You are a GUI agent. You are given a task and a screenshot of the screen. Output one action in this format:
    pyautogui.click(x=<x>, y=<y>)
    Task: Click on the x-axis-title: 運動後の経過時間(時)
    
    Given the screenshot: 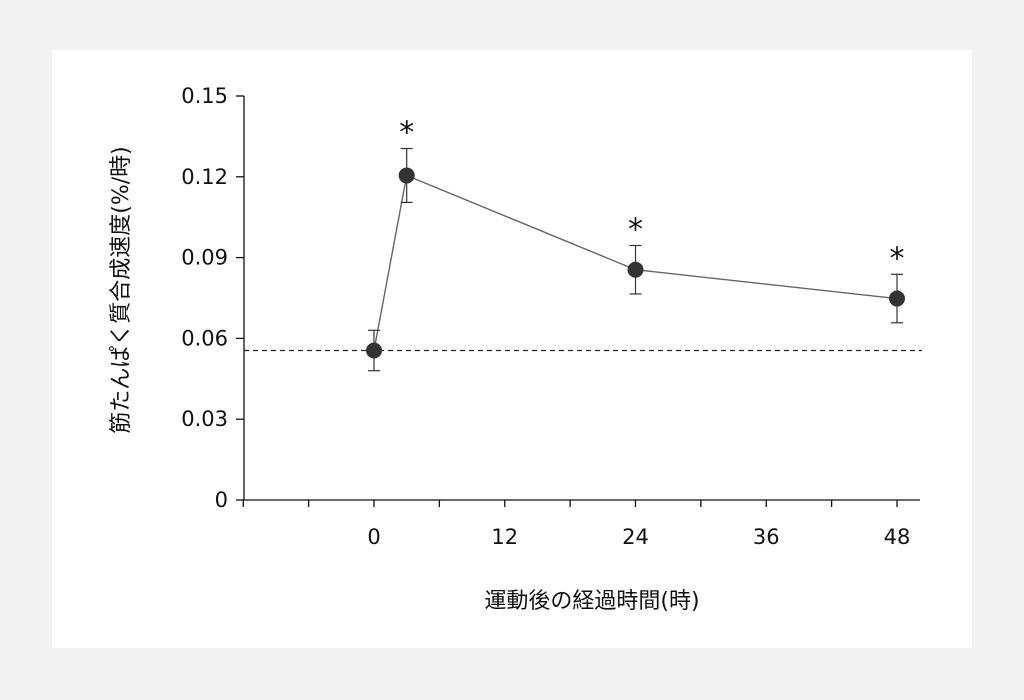 What is the action you would take?
    pyautogui.click(x=591, y=601)
    